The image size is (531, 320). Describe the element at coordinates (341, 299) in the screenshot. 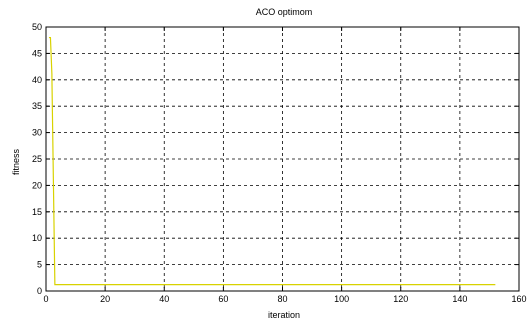

I see `x-tick-label: 100` at that location.